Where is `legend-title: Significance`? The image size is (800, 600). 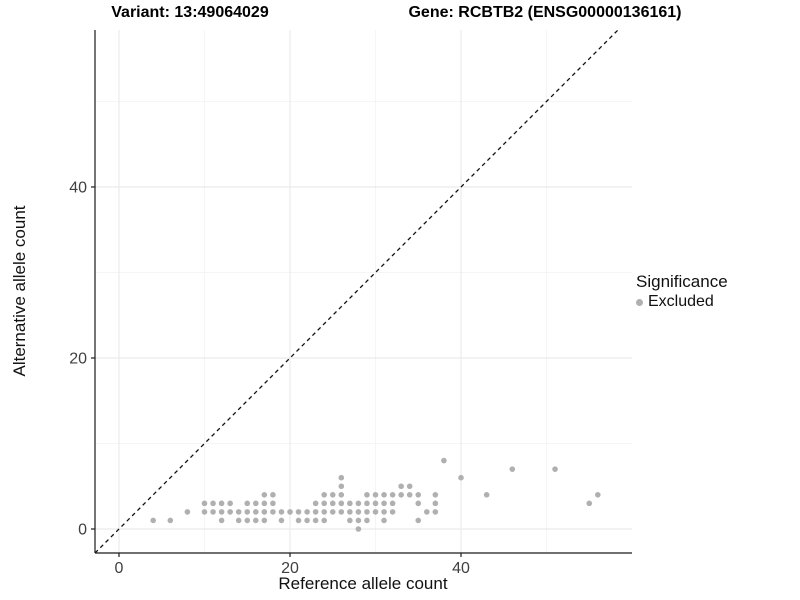
legend-title: Significance is located at coordinates (682, 281).